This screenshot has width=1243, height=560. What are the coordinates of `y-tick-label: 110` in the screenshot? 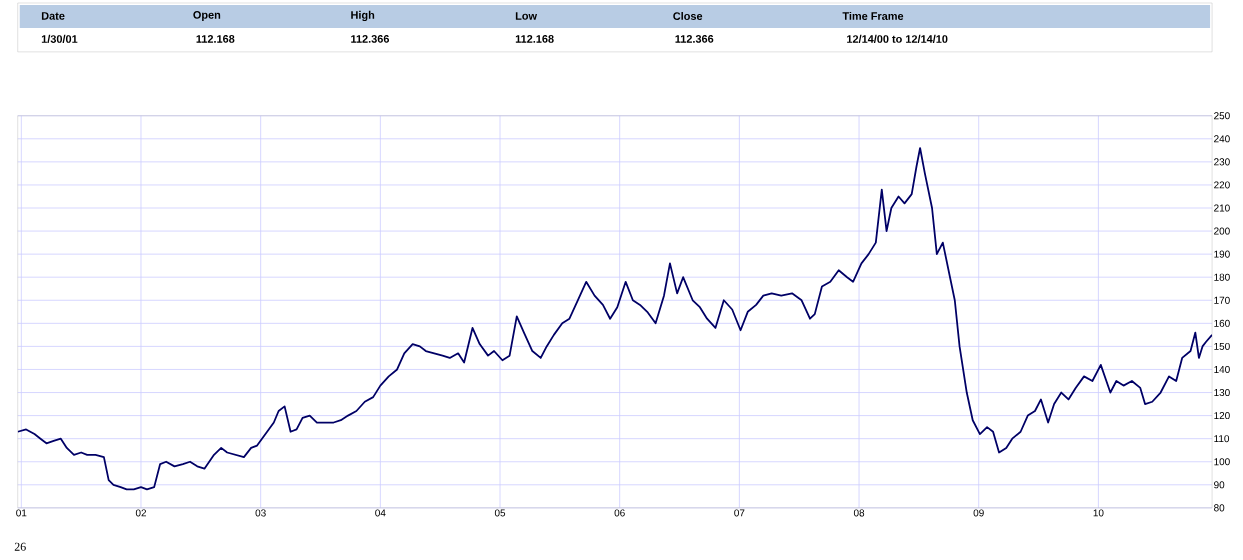 It's located at (1222, 439).